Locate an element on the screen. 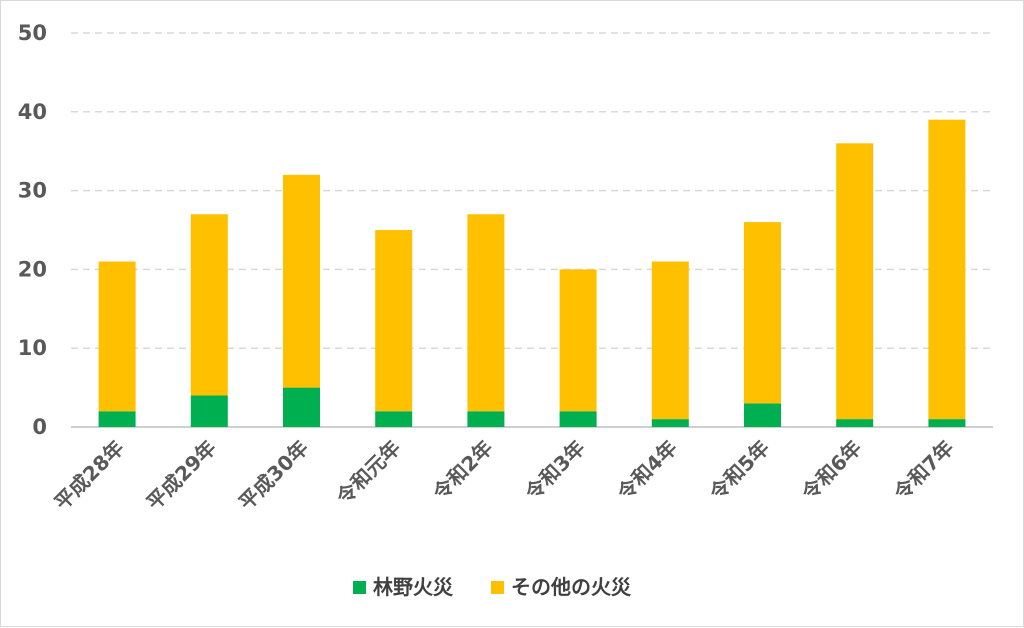 The width and height of the screenshot is (1024, 628). x-tick-label: 平成28年 is located at coordinates (89, 475).